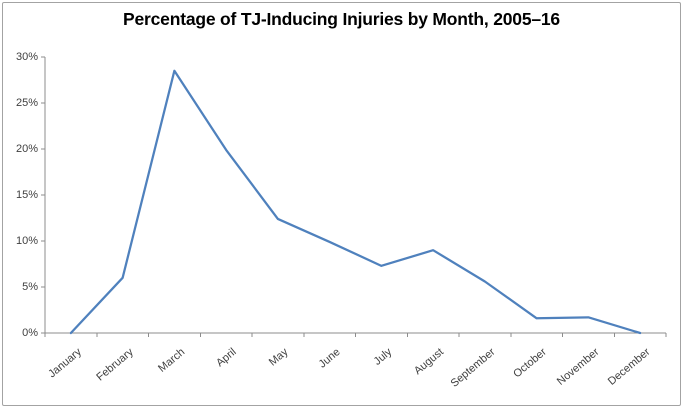 This screenshot has width=683, height=408. I want to click on y-axis-tick-label: 5%, so click(30, 286).